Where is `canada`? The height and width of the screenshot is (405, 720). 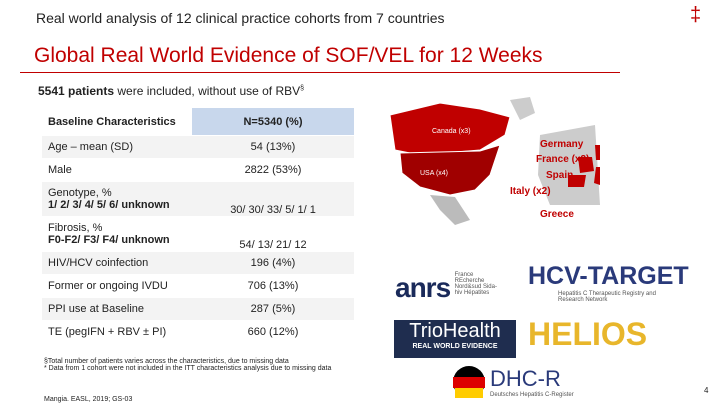
canada is located at coordinates (450, 129).